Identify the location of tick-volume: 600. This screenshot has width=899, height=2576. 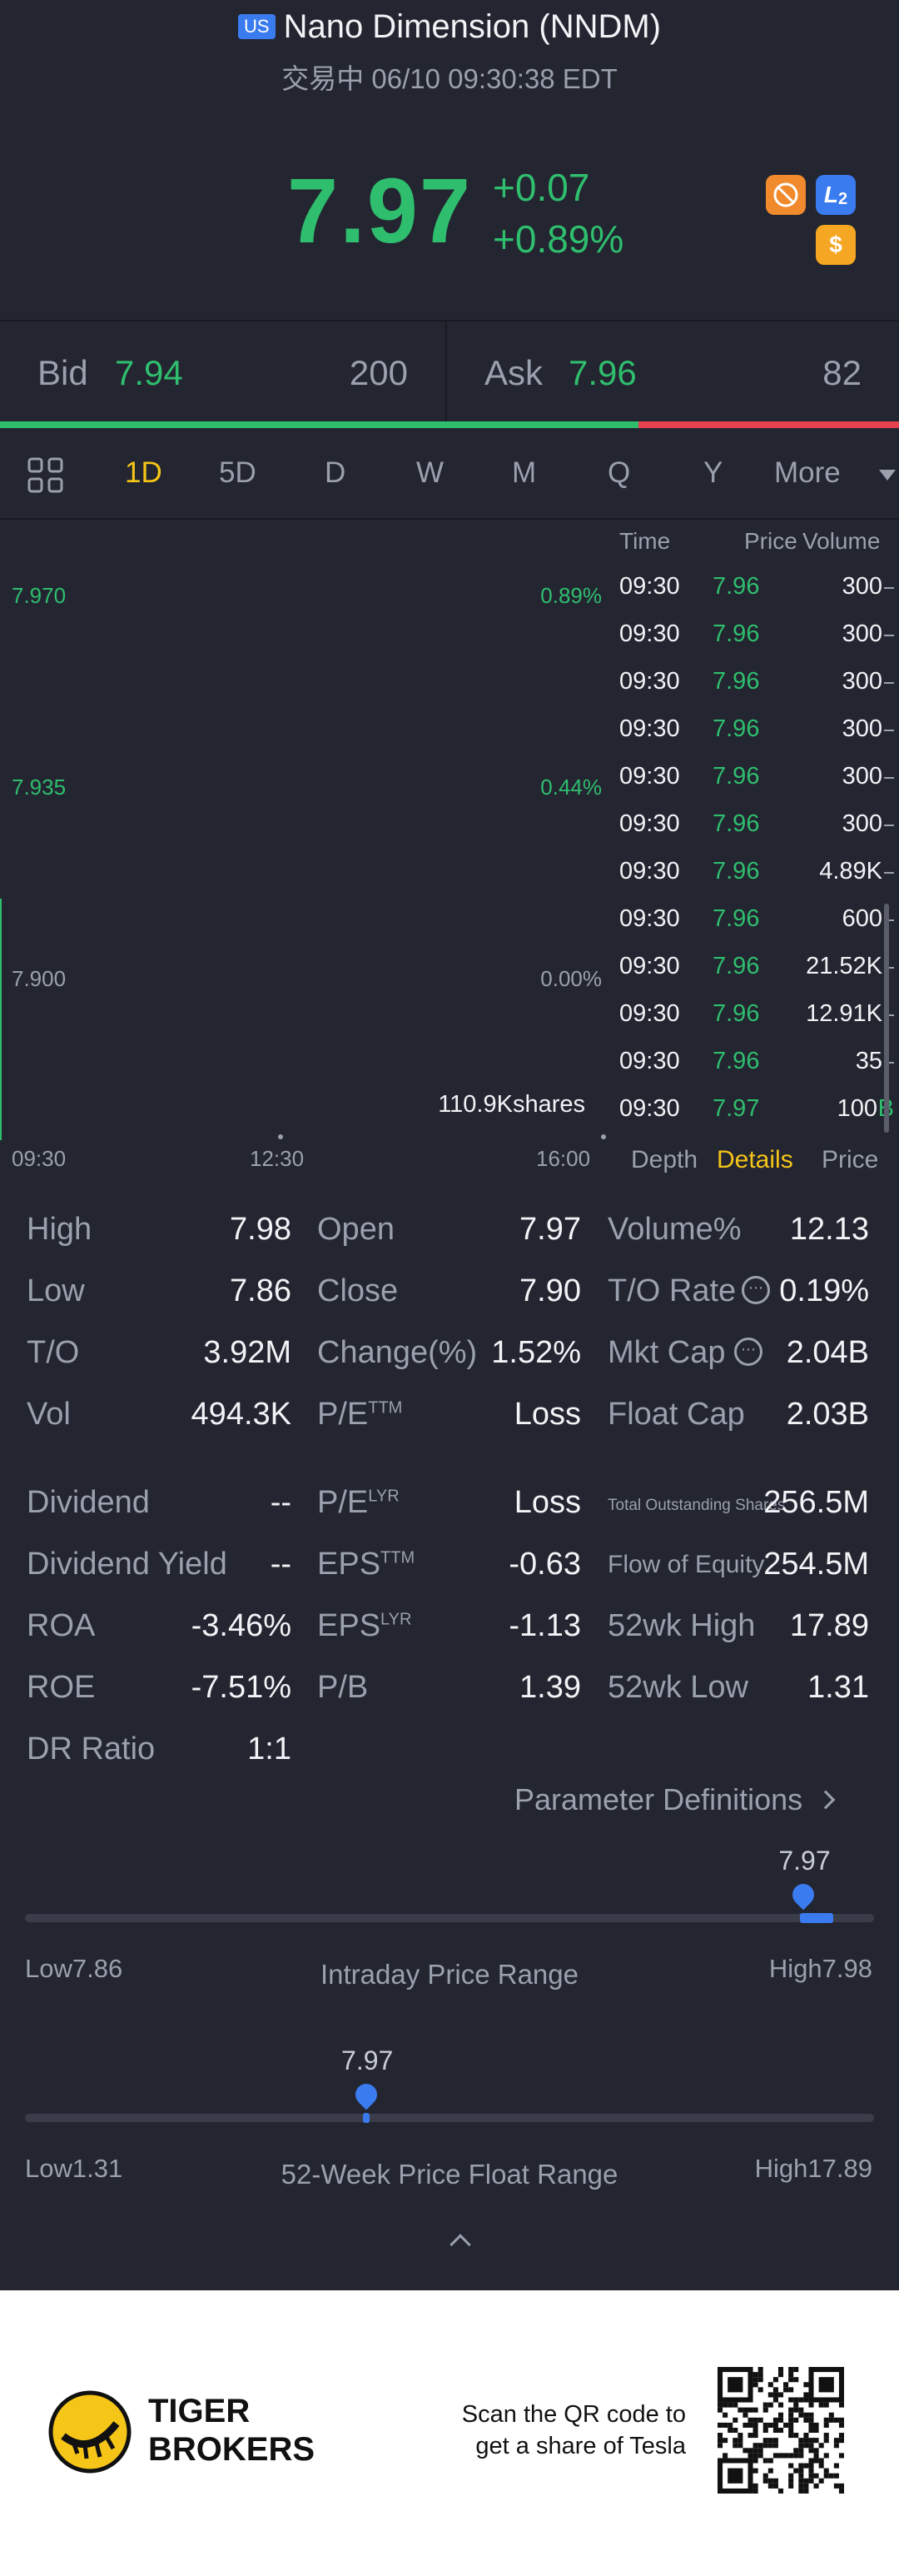
(862, 918).